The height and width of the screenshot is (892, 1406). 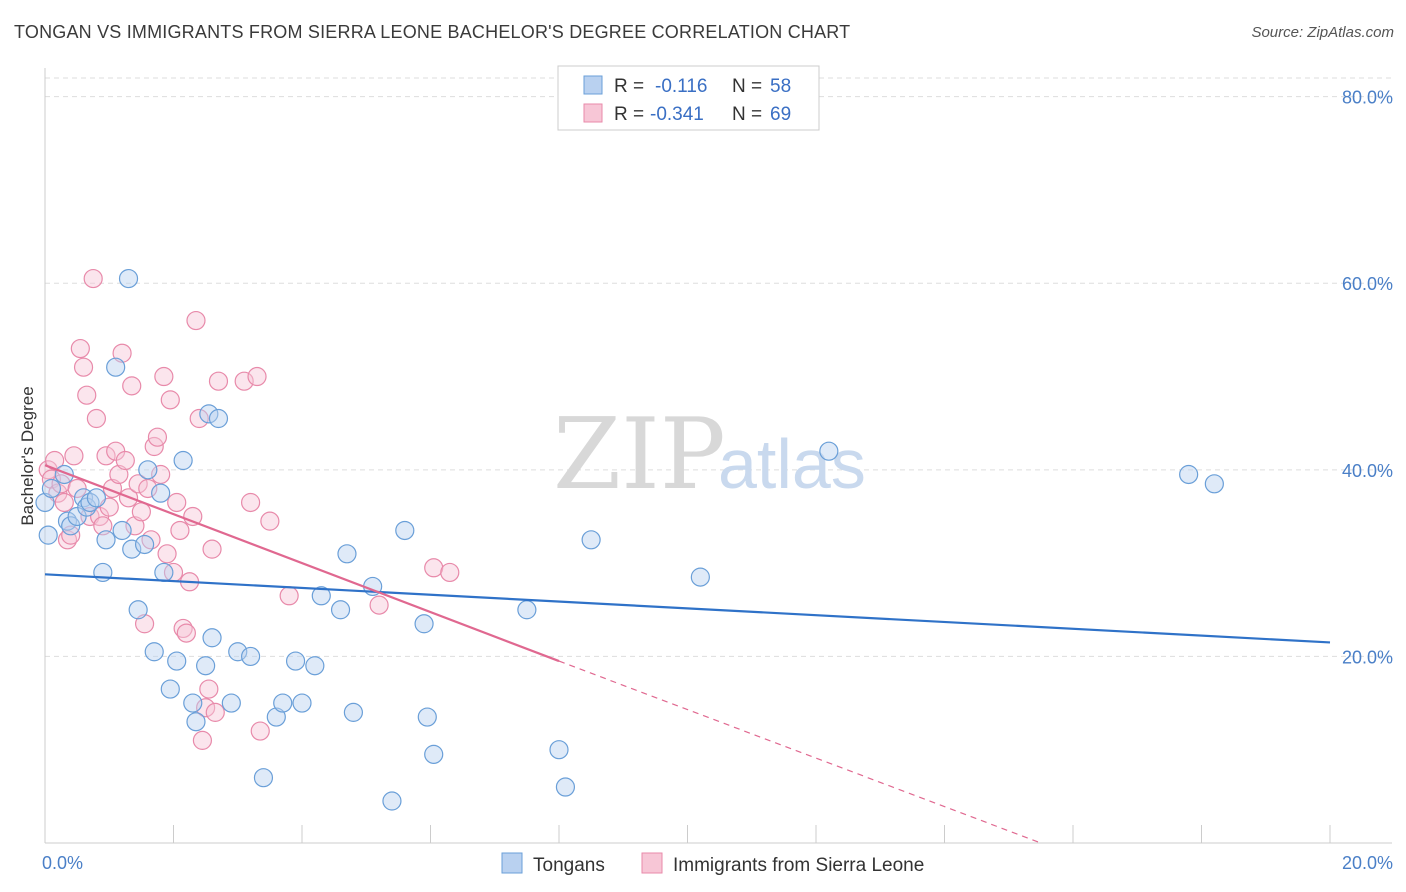 What do you see at coordinates (681, 86) in the screenshot?
I see `legend-r-value-tongans: -0.116` at bounding box center [681, 86].